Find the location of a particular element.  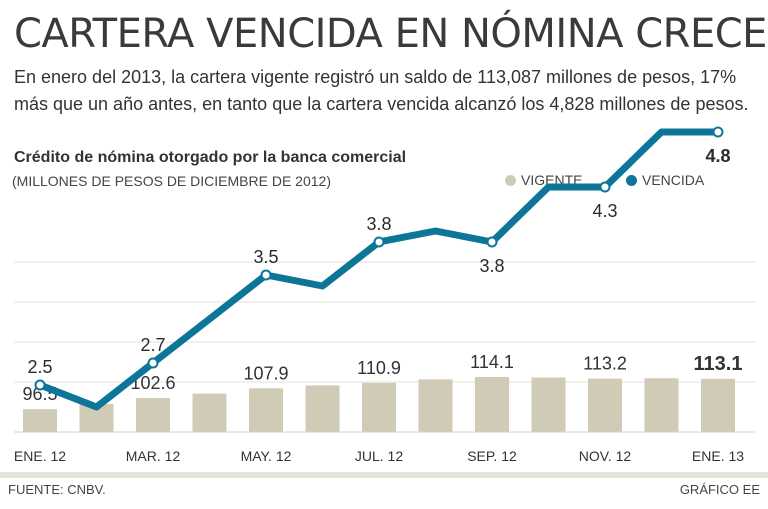

x-tick-label-6: ENE. 13 is located at coordinates (718, 456).